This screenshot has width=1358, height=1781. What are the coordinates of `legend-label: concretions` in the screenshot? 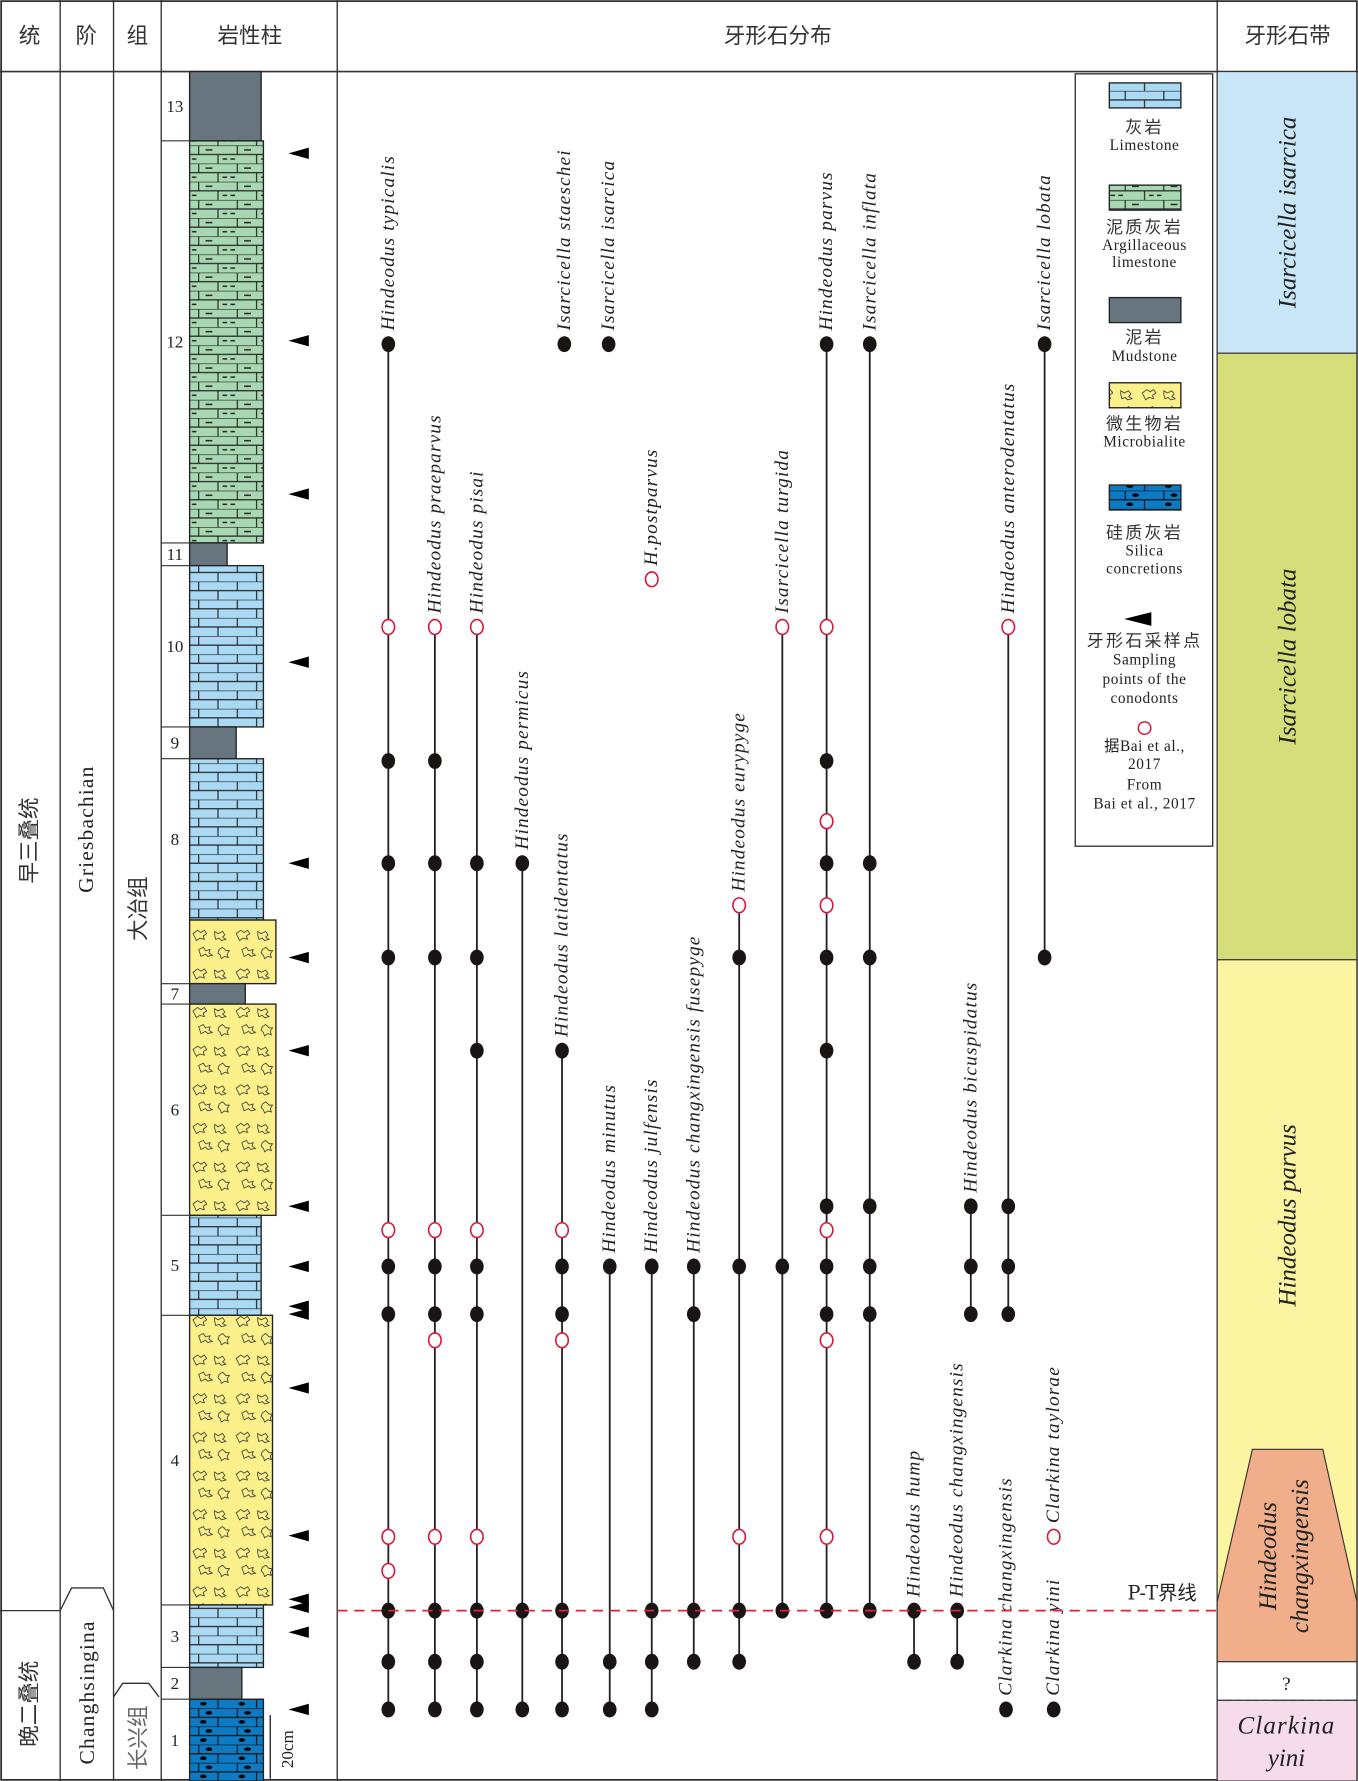 It's located at (1144, 569).